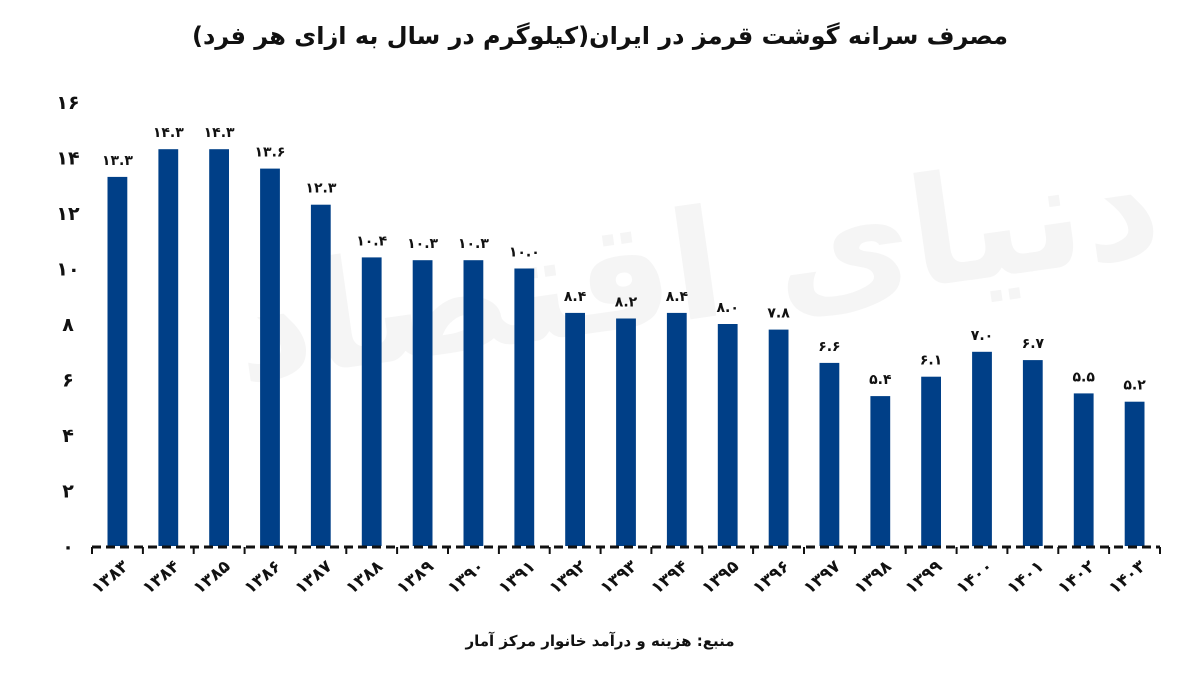  What do you see at coordinates (67, 103) in the screenshot?
I see `y-tick-label: ۱۶` at bounding box center [67, 103].